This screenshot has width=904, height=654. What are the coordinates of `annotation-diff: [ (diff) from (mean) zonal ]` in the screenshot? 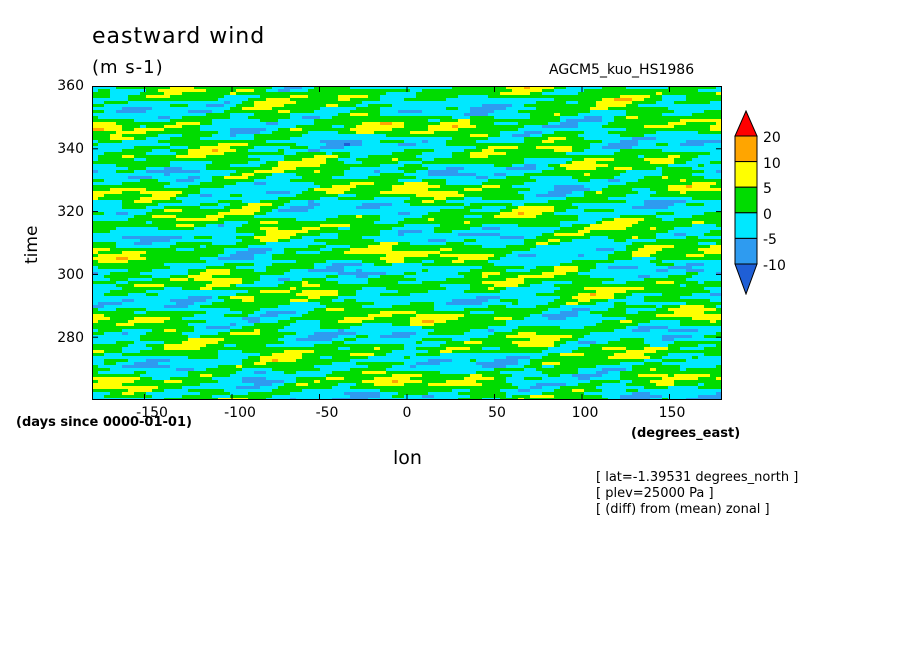 It's located at (683, 509).